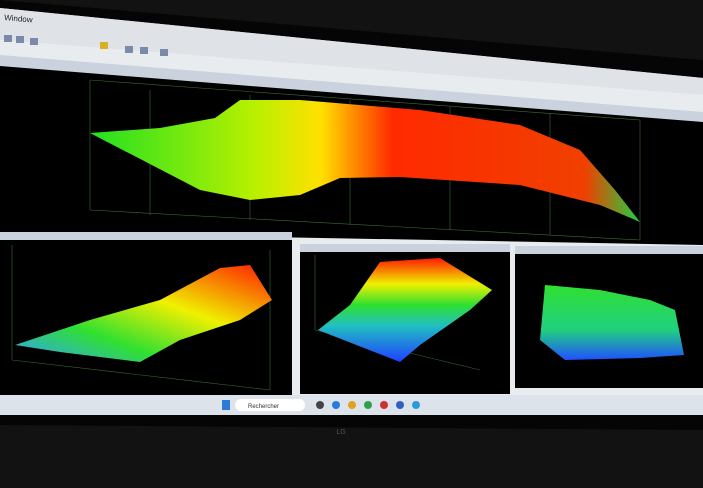 The height and width of the screenshot is (488, 703). I want to click on toolbar-icons, so click(86, 45).